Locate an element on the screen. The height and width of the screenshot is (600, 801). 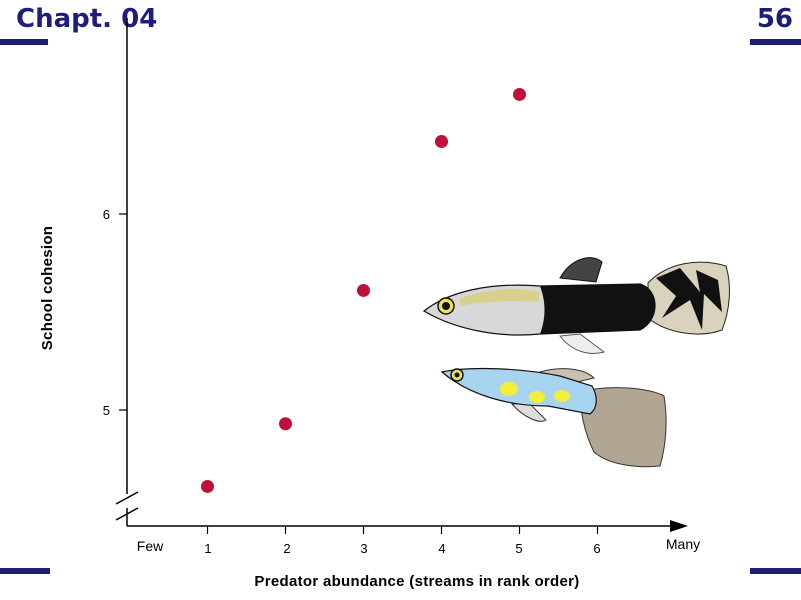
x-axis-many-label: Many is located at coordinates (683, 544).